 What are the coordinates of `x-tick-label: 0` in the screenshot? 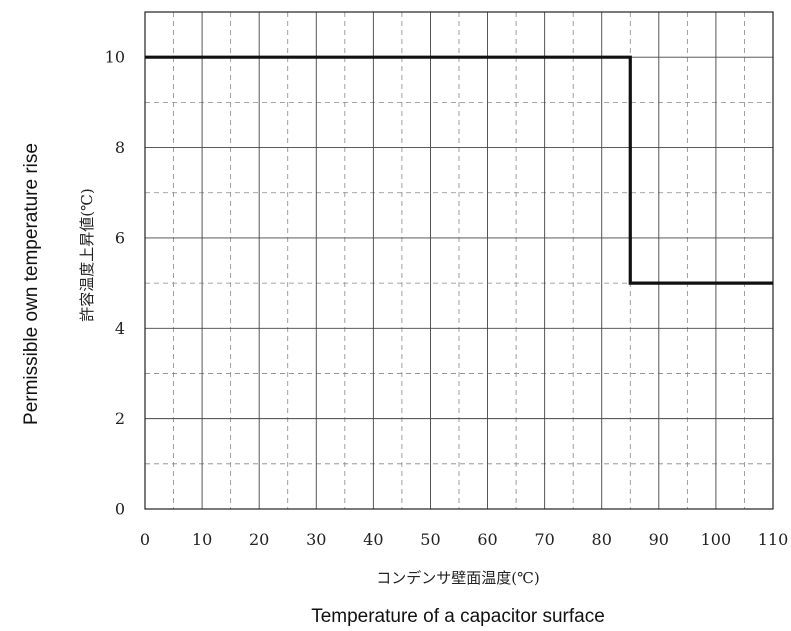 It's located at (145, 539).